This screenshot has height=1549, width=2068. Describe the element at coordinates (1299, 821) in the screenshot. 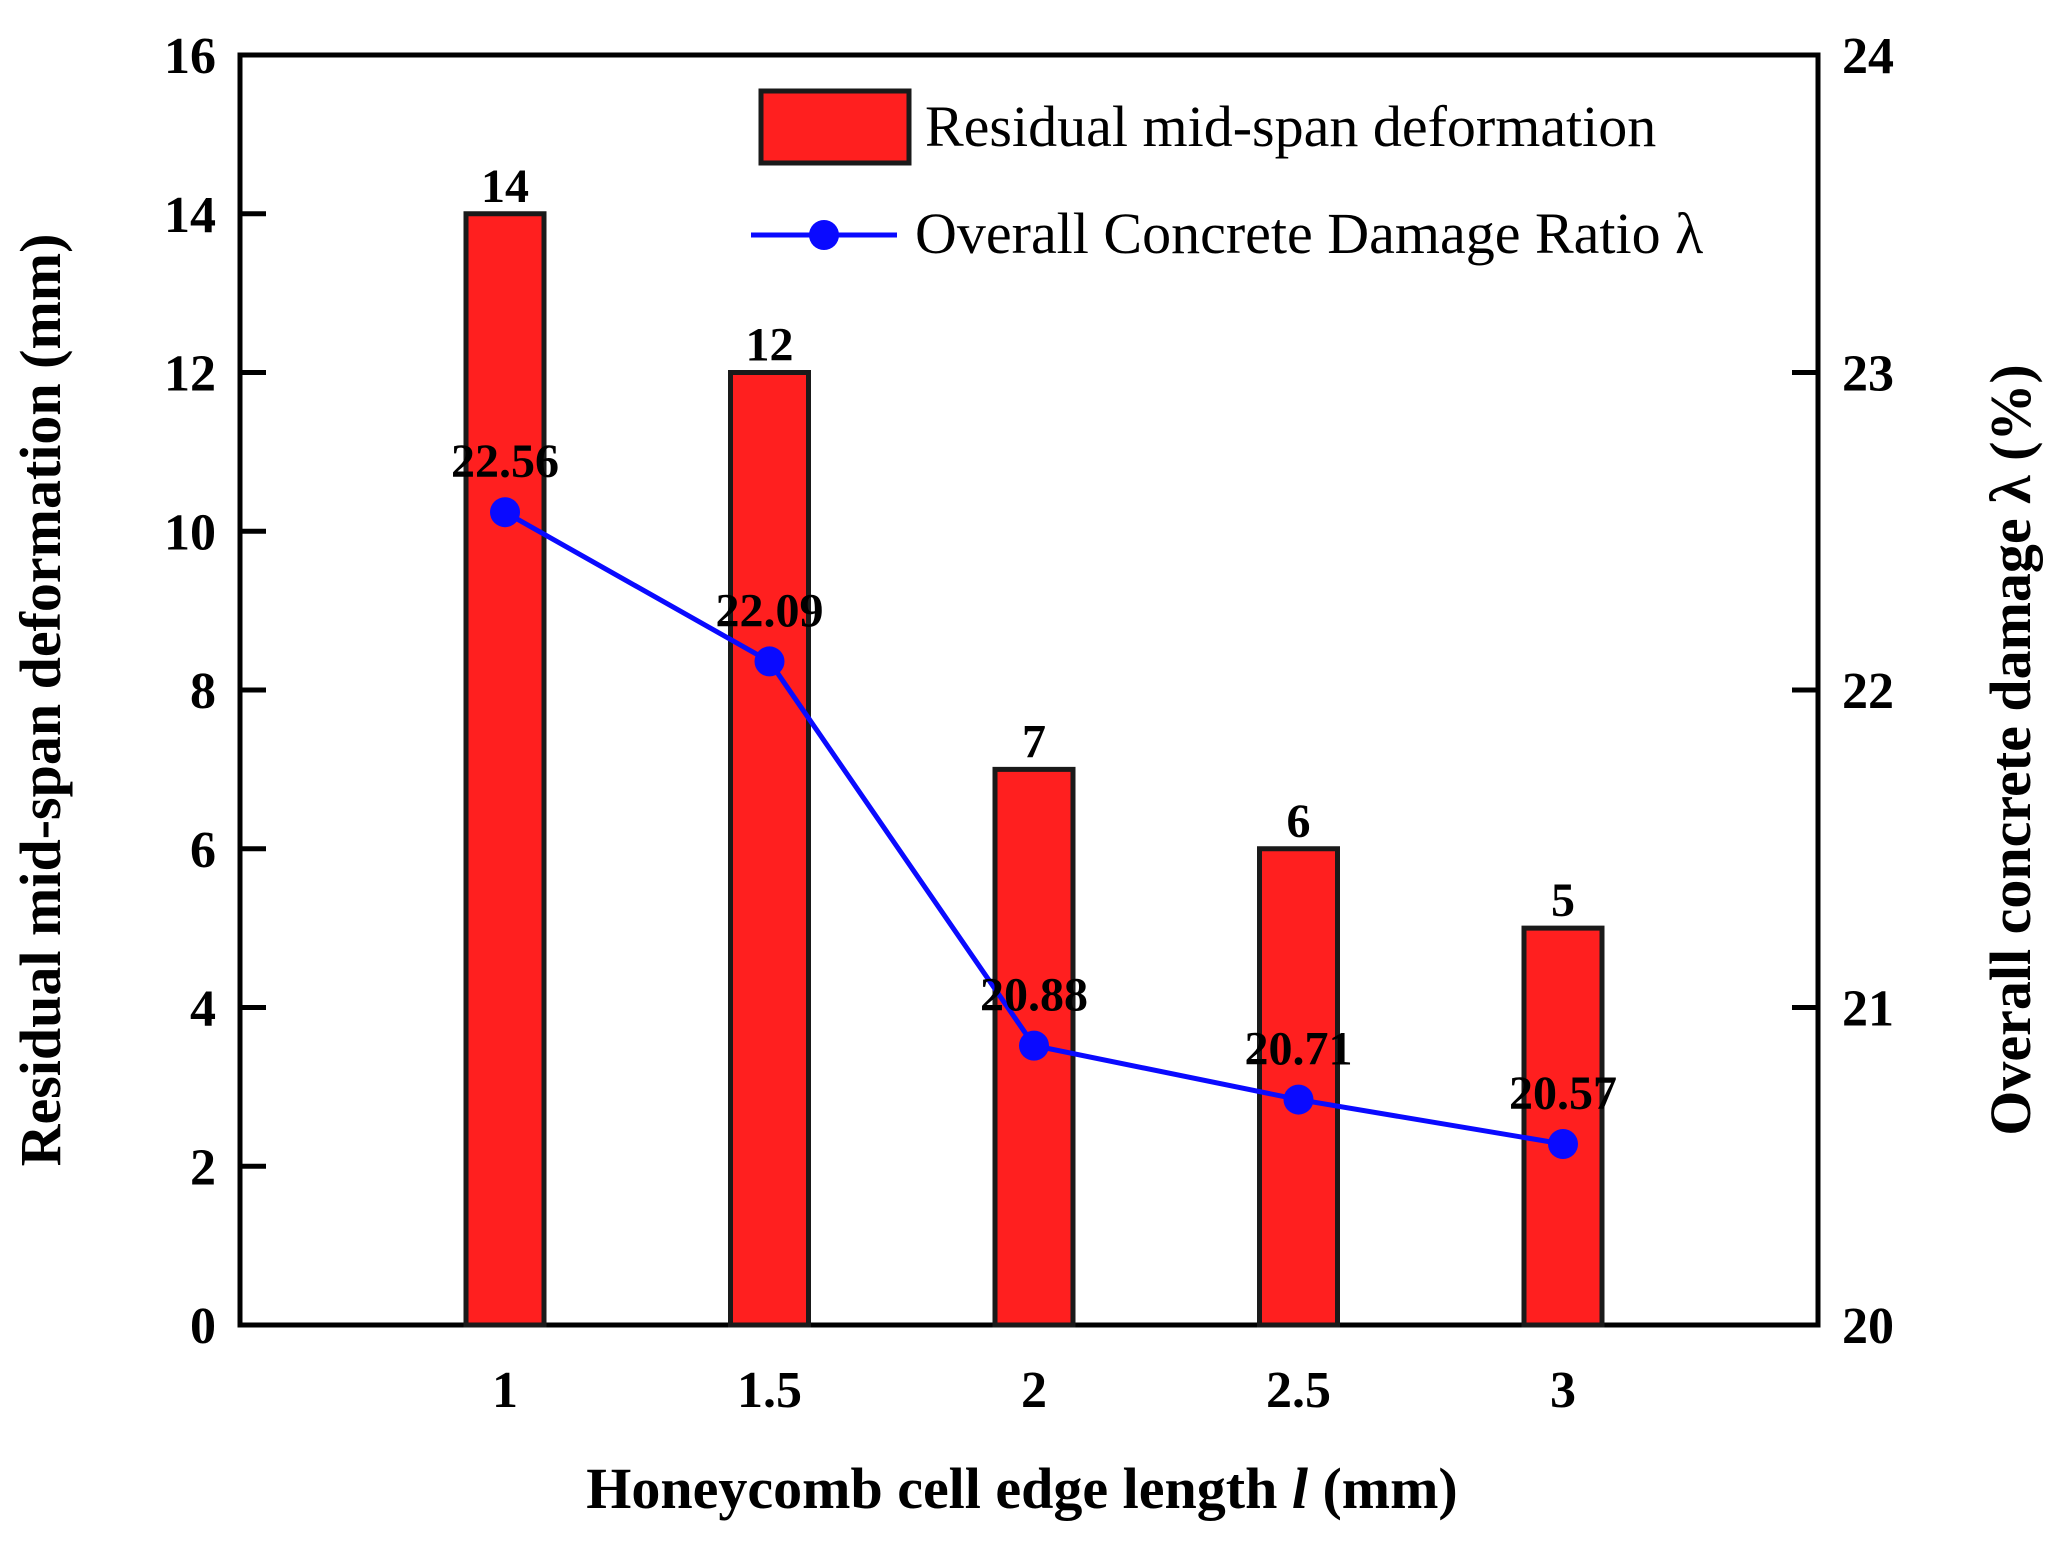

I see `bar-value-label: 6` at that location.